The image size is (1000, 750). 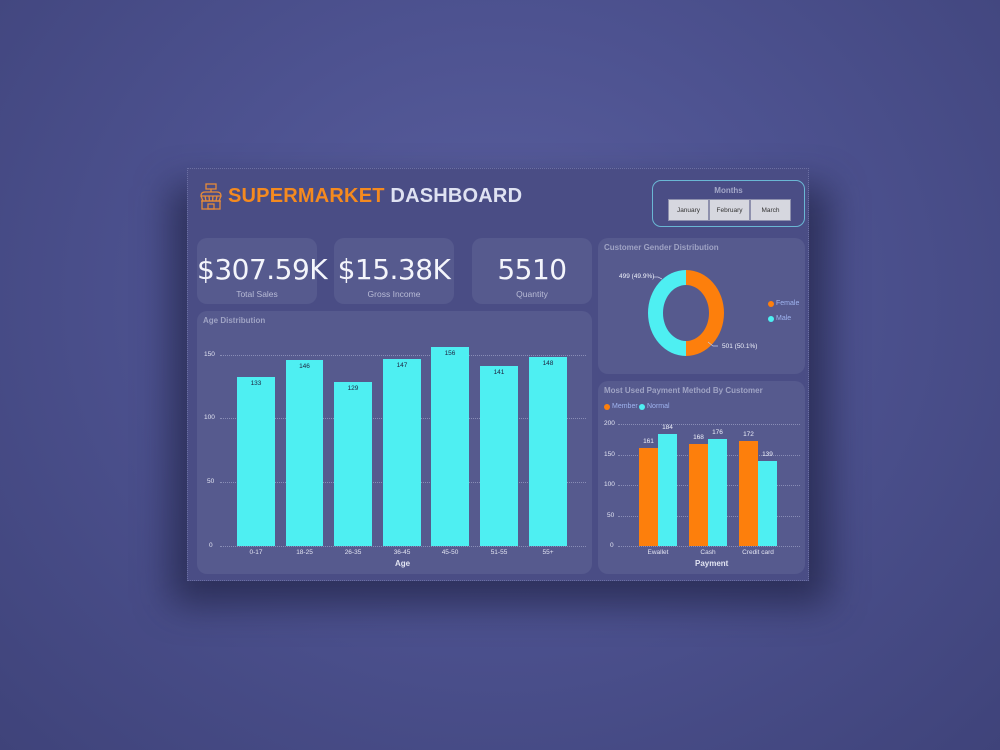 I want to click on male-legend-dot-icon, so click(x=771, y=318).